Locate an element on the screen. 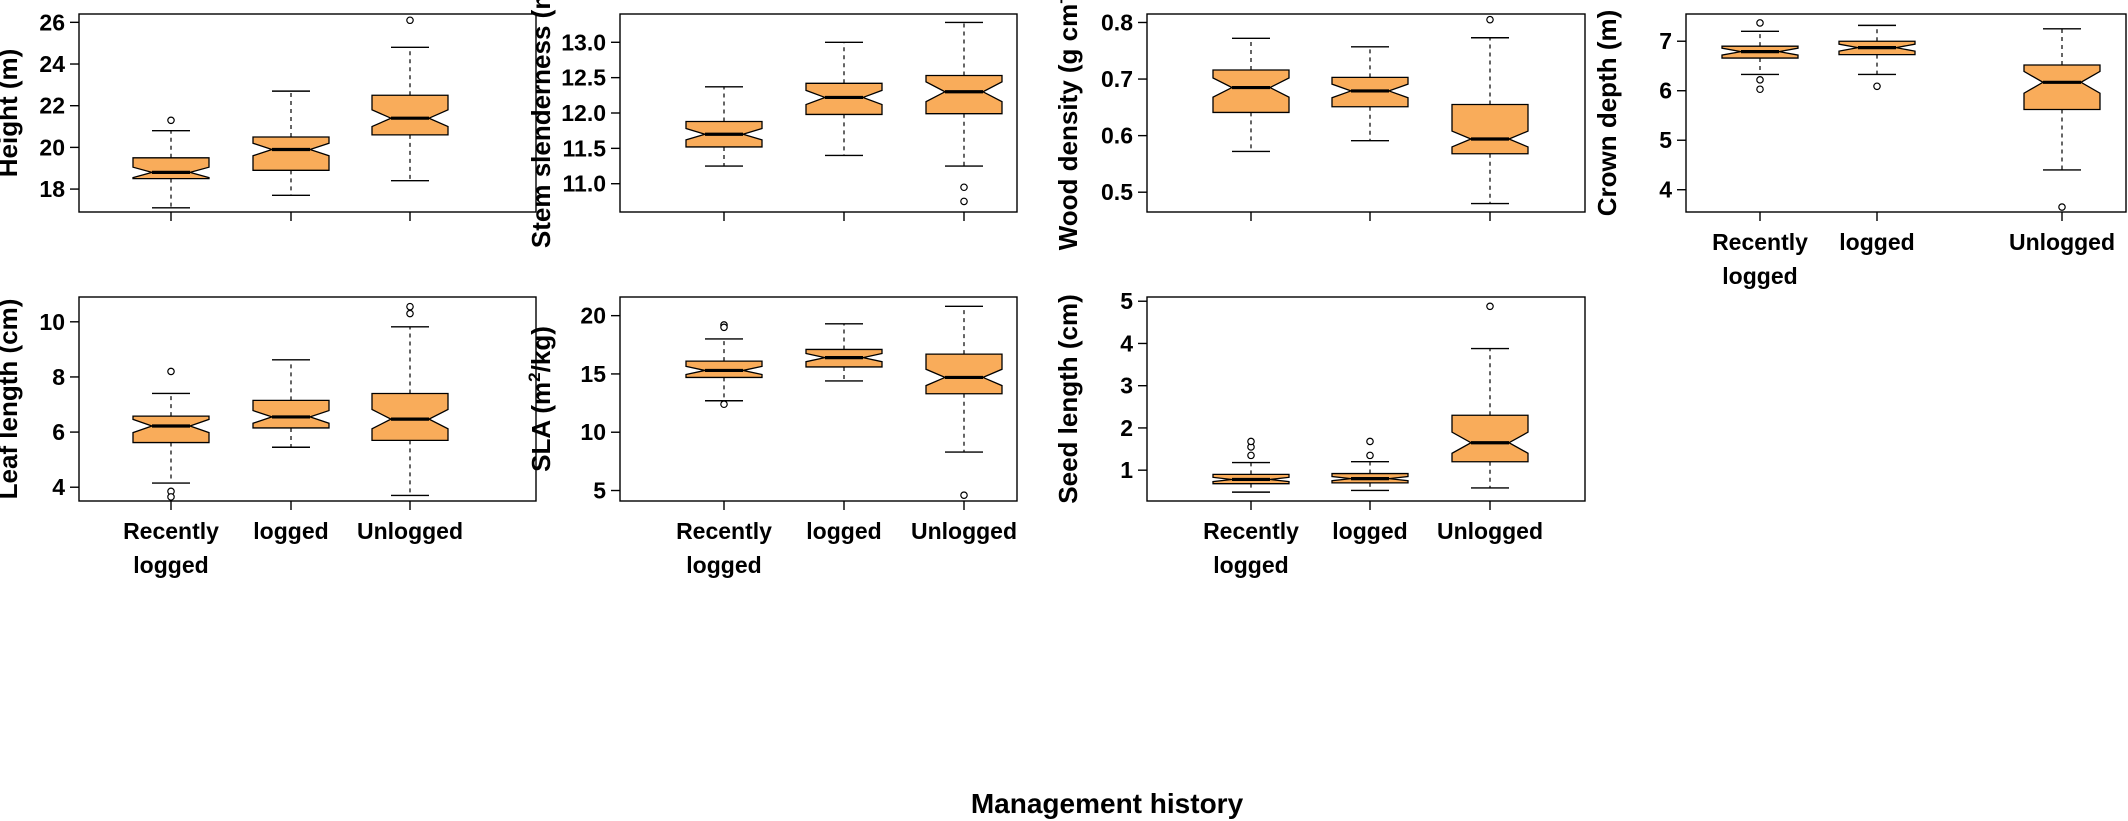  x-axis-title: Management history is located at coordinates (1107, 803).